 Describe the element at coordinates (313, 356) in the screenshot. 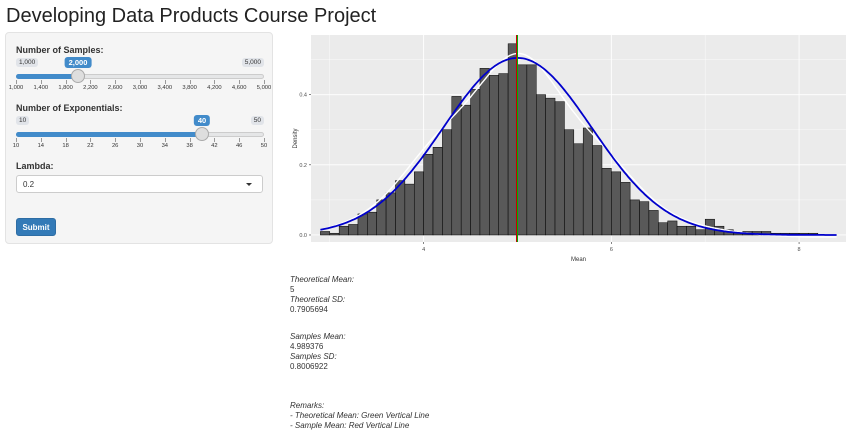

I see `sample-sd-label: Samples SD:` at that location.